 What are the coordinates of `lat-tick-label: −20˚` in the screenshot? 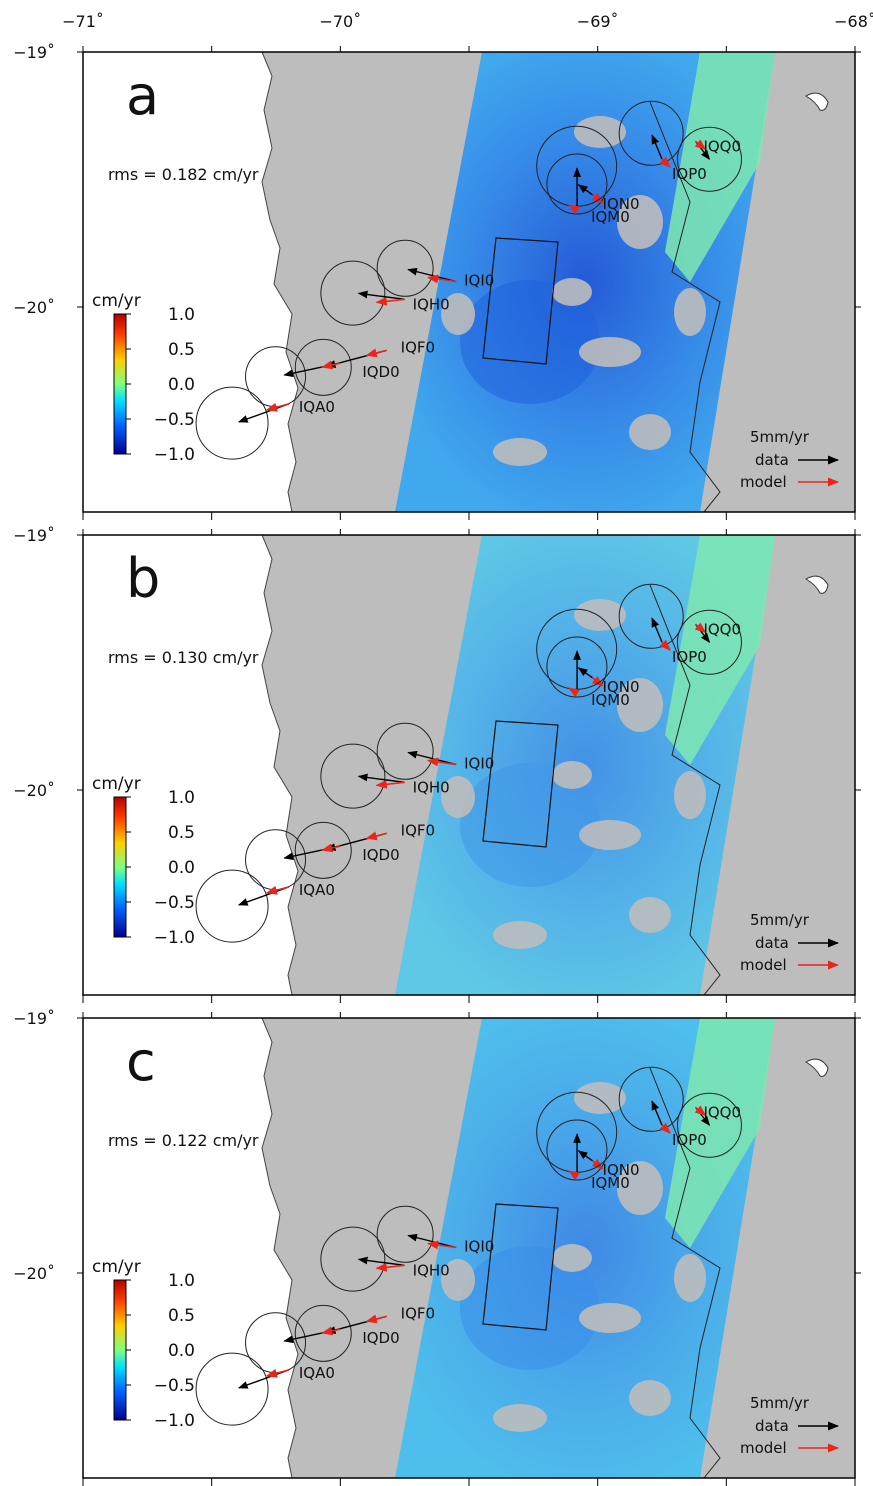 It's located at (34, 1273).